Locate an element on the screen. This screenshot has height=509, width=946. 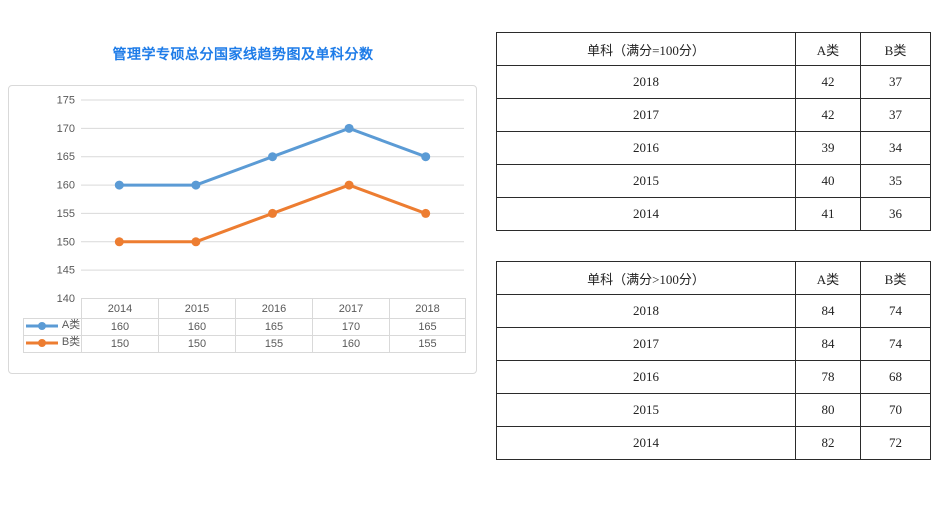
chart-table-series-a-row: A类 160 160 165 170 165 is located at coordinates (244, 327).